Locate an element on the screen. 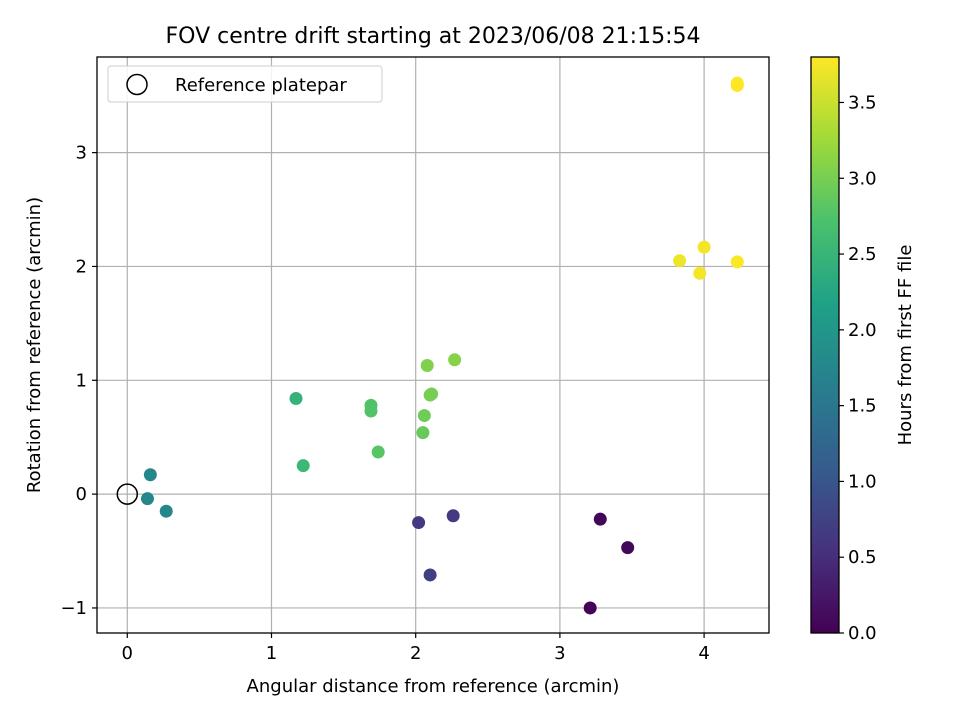 The image size is (960, 720). y-tick-label: 0 is located at coordinates (81, 494).